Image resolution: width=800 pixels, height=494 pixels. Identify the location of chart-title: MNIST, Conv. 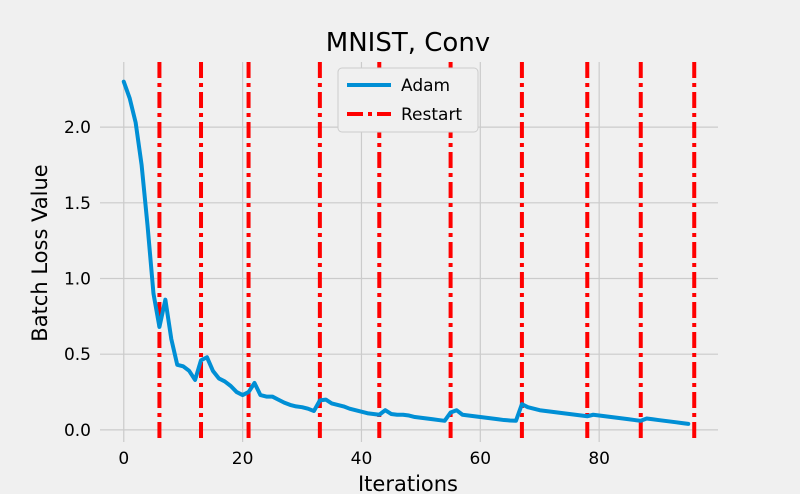
(408, 43).